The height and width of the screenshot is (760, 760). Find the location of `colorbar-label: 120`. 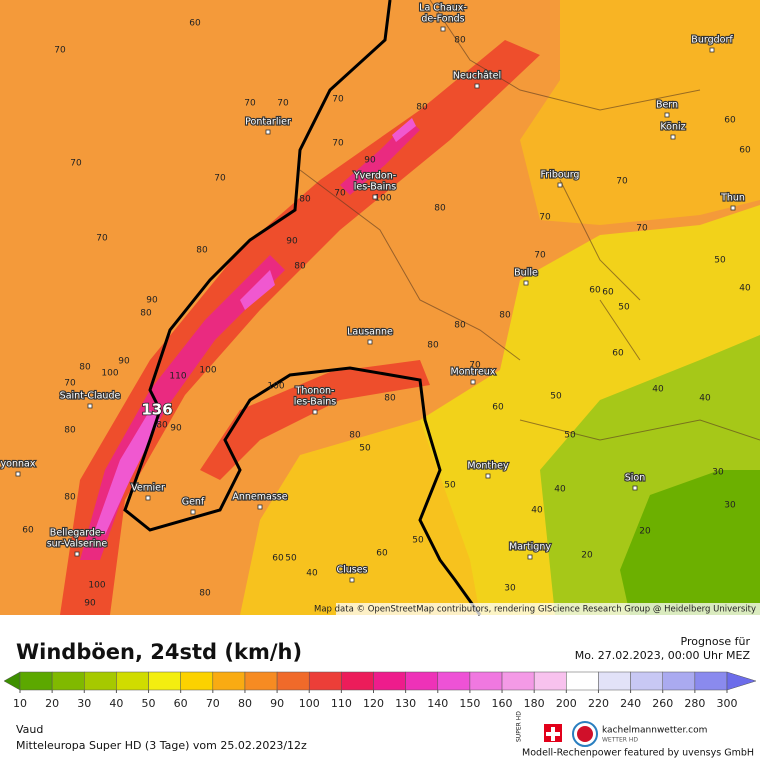

colorbar-label: 120 is located at coordinates (373, 703).